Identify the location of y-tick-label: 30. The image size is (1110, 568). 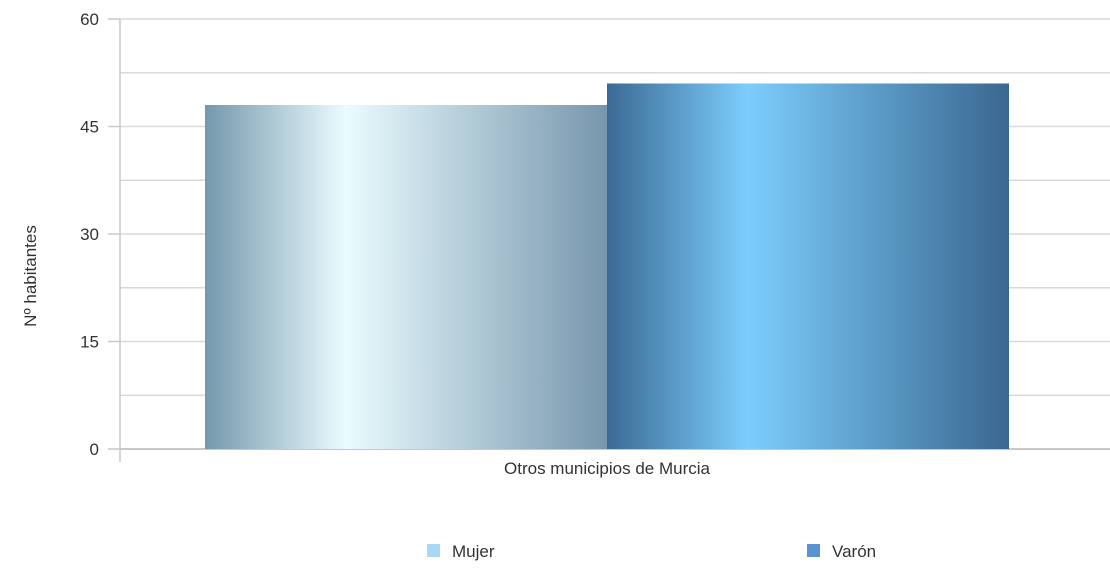
(89, 234).